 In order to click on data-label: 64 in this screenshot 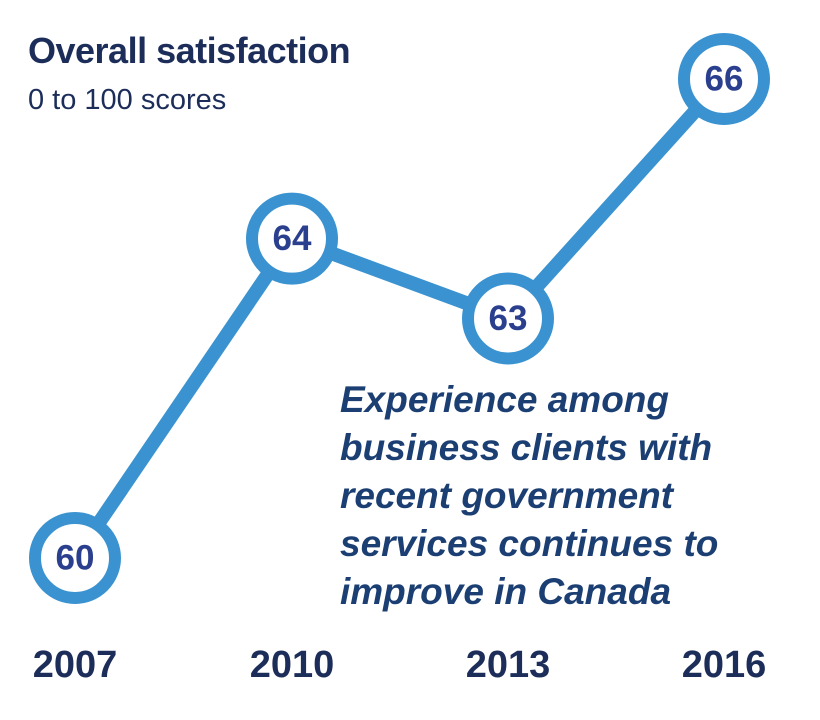, I will do `click(292, 238)`.